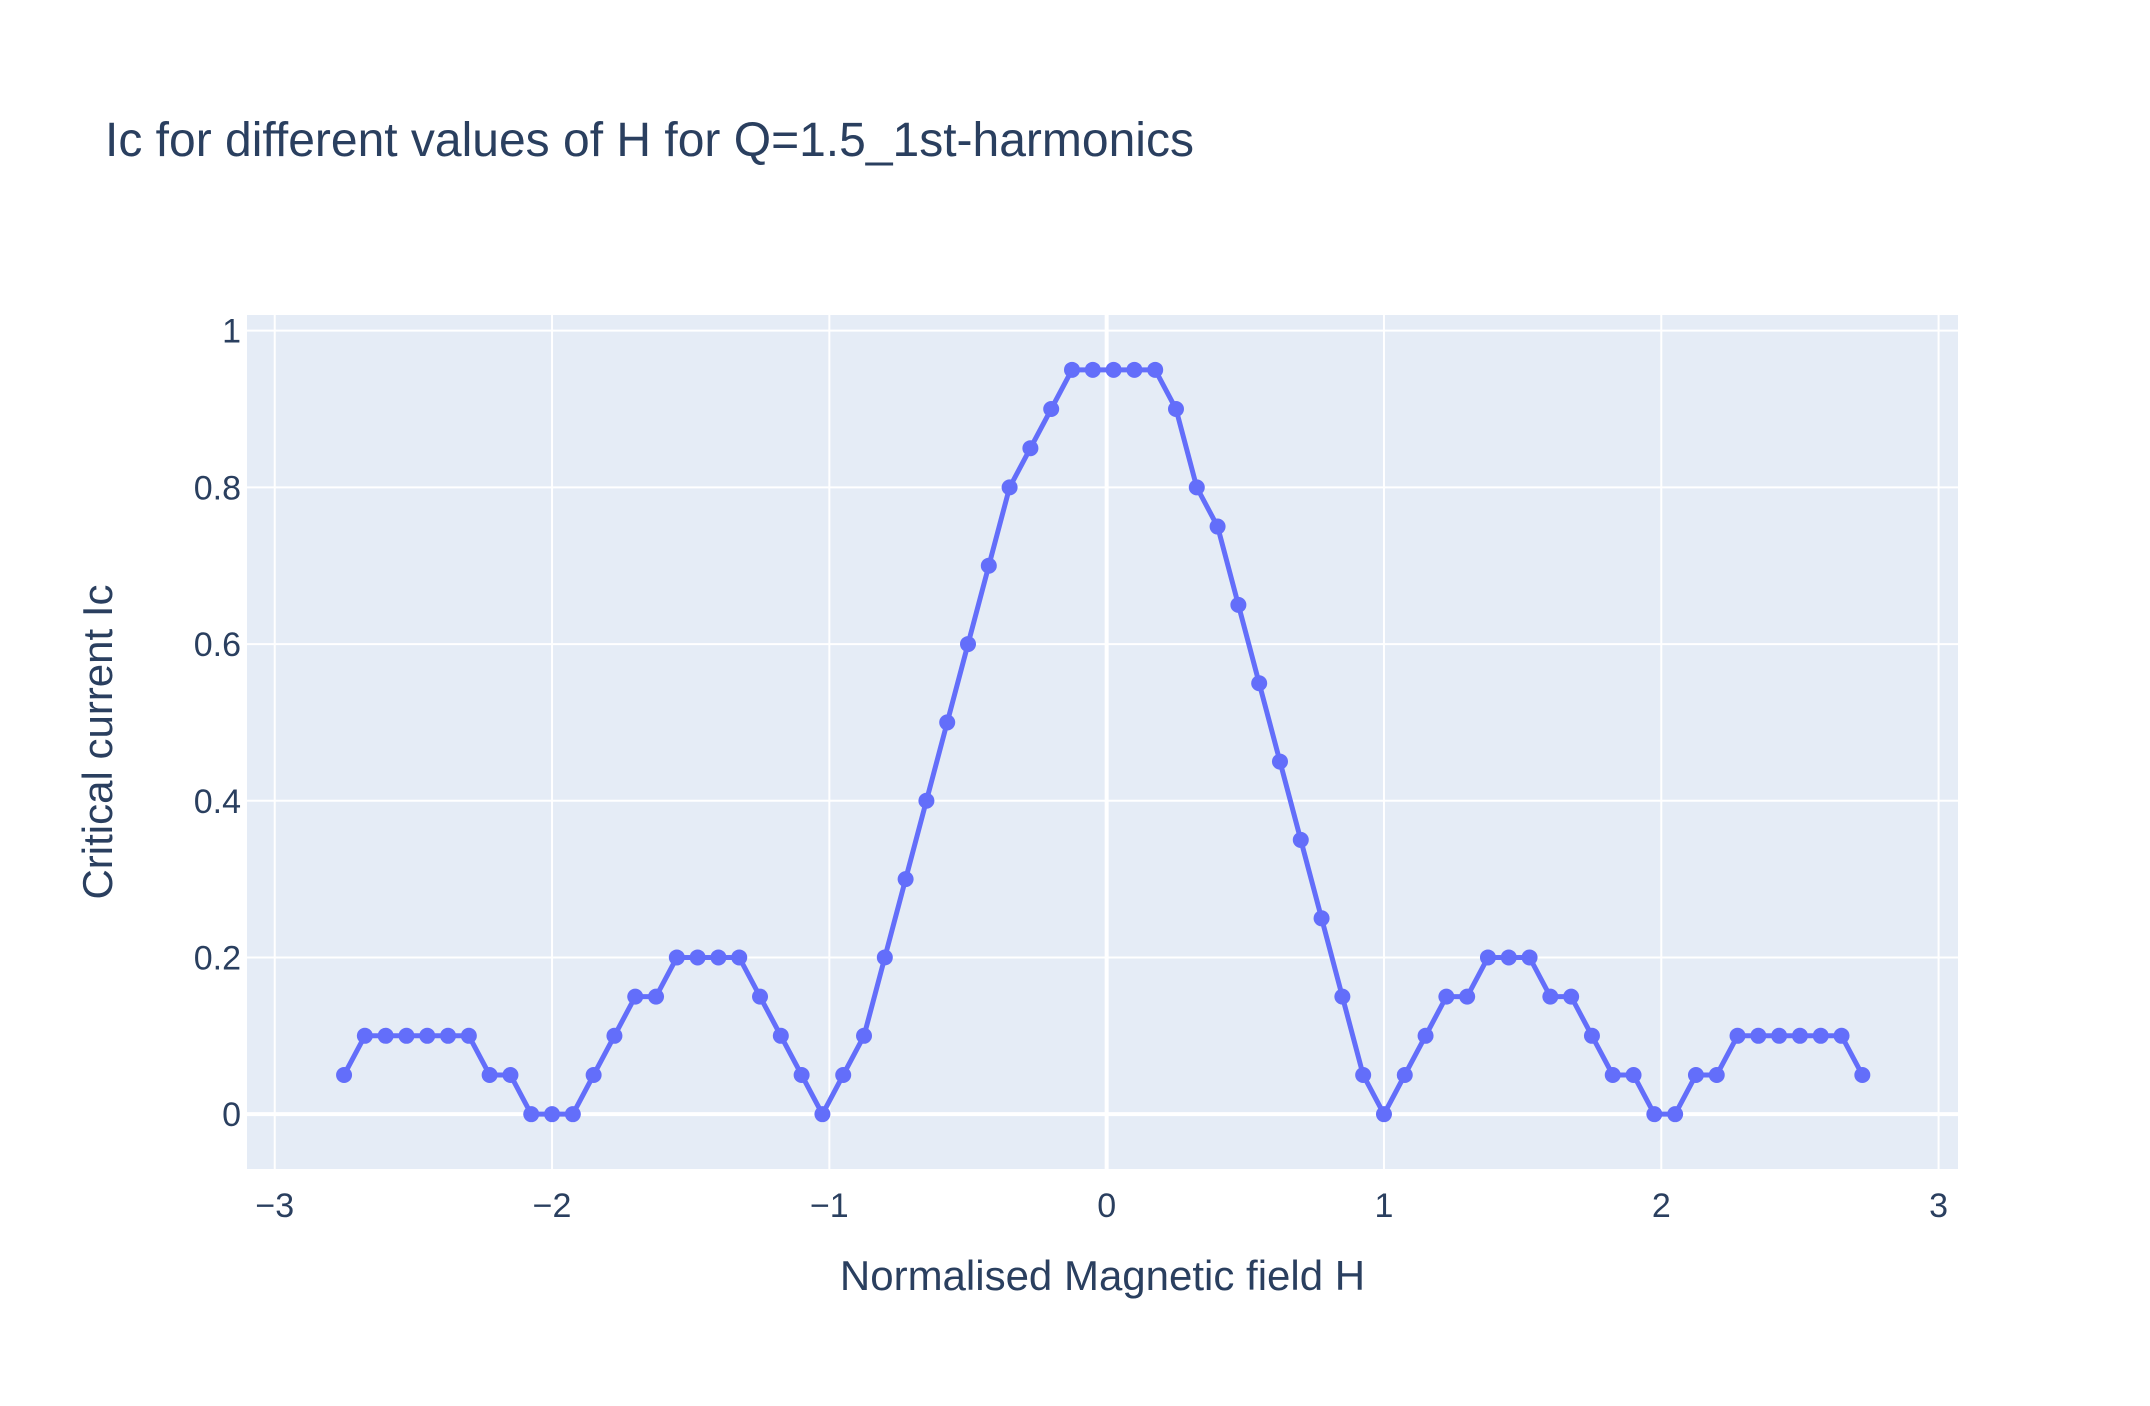  What do you see at coordinates (231, 332) in the screenshot?
I see `y-tick-label: 1` at bounding box center [231, 332].